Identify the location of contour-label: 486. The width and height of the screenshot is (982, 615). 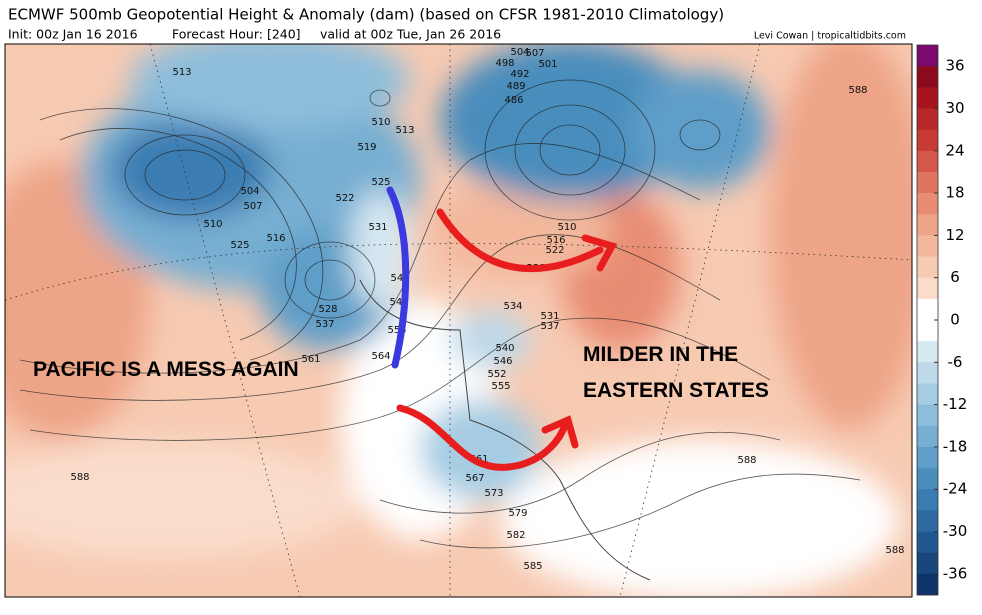
(513, 100).